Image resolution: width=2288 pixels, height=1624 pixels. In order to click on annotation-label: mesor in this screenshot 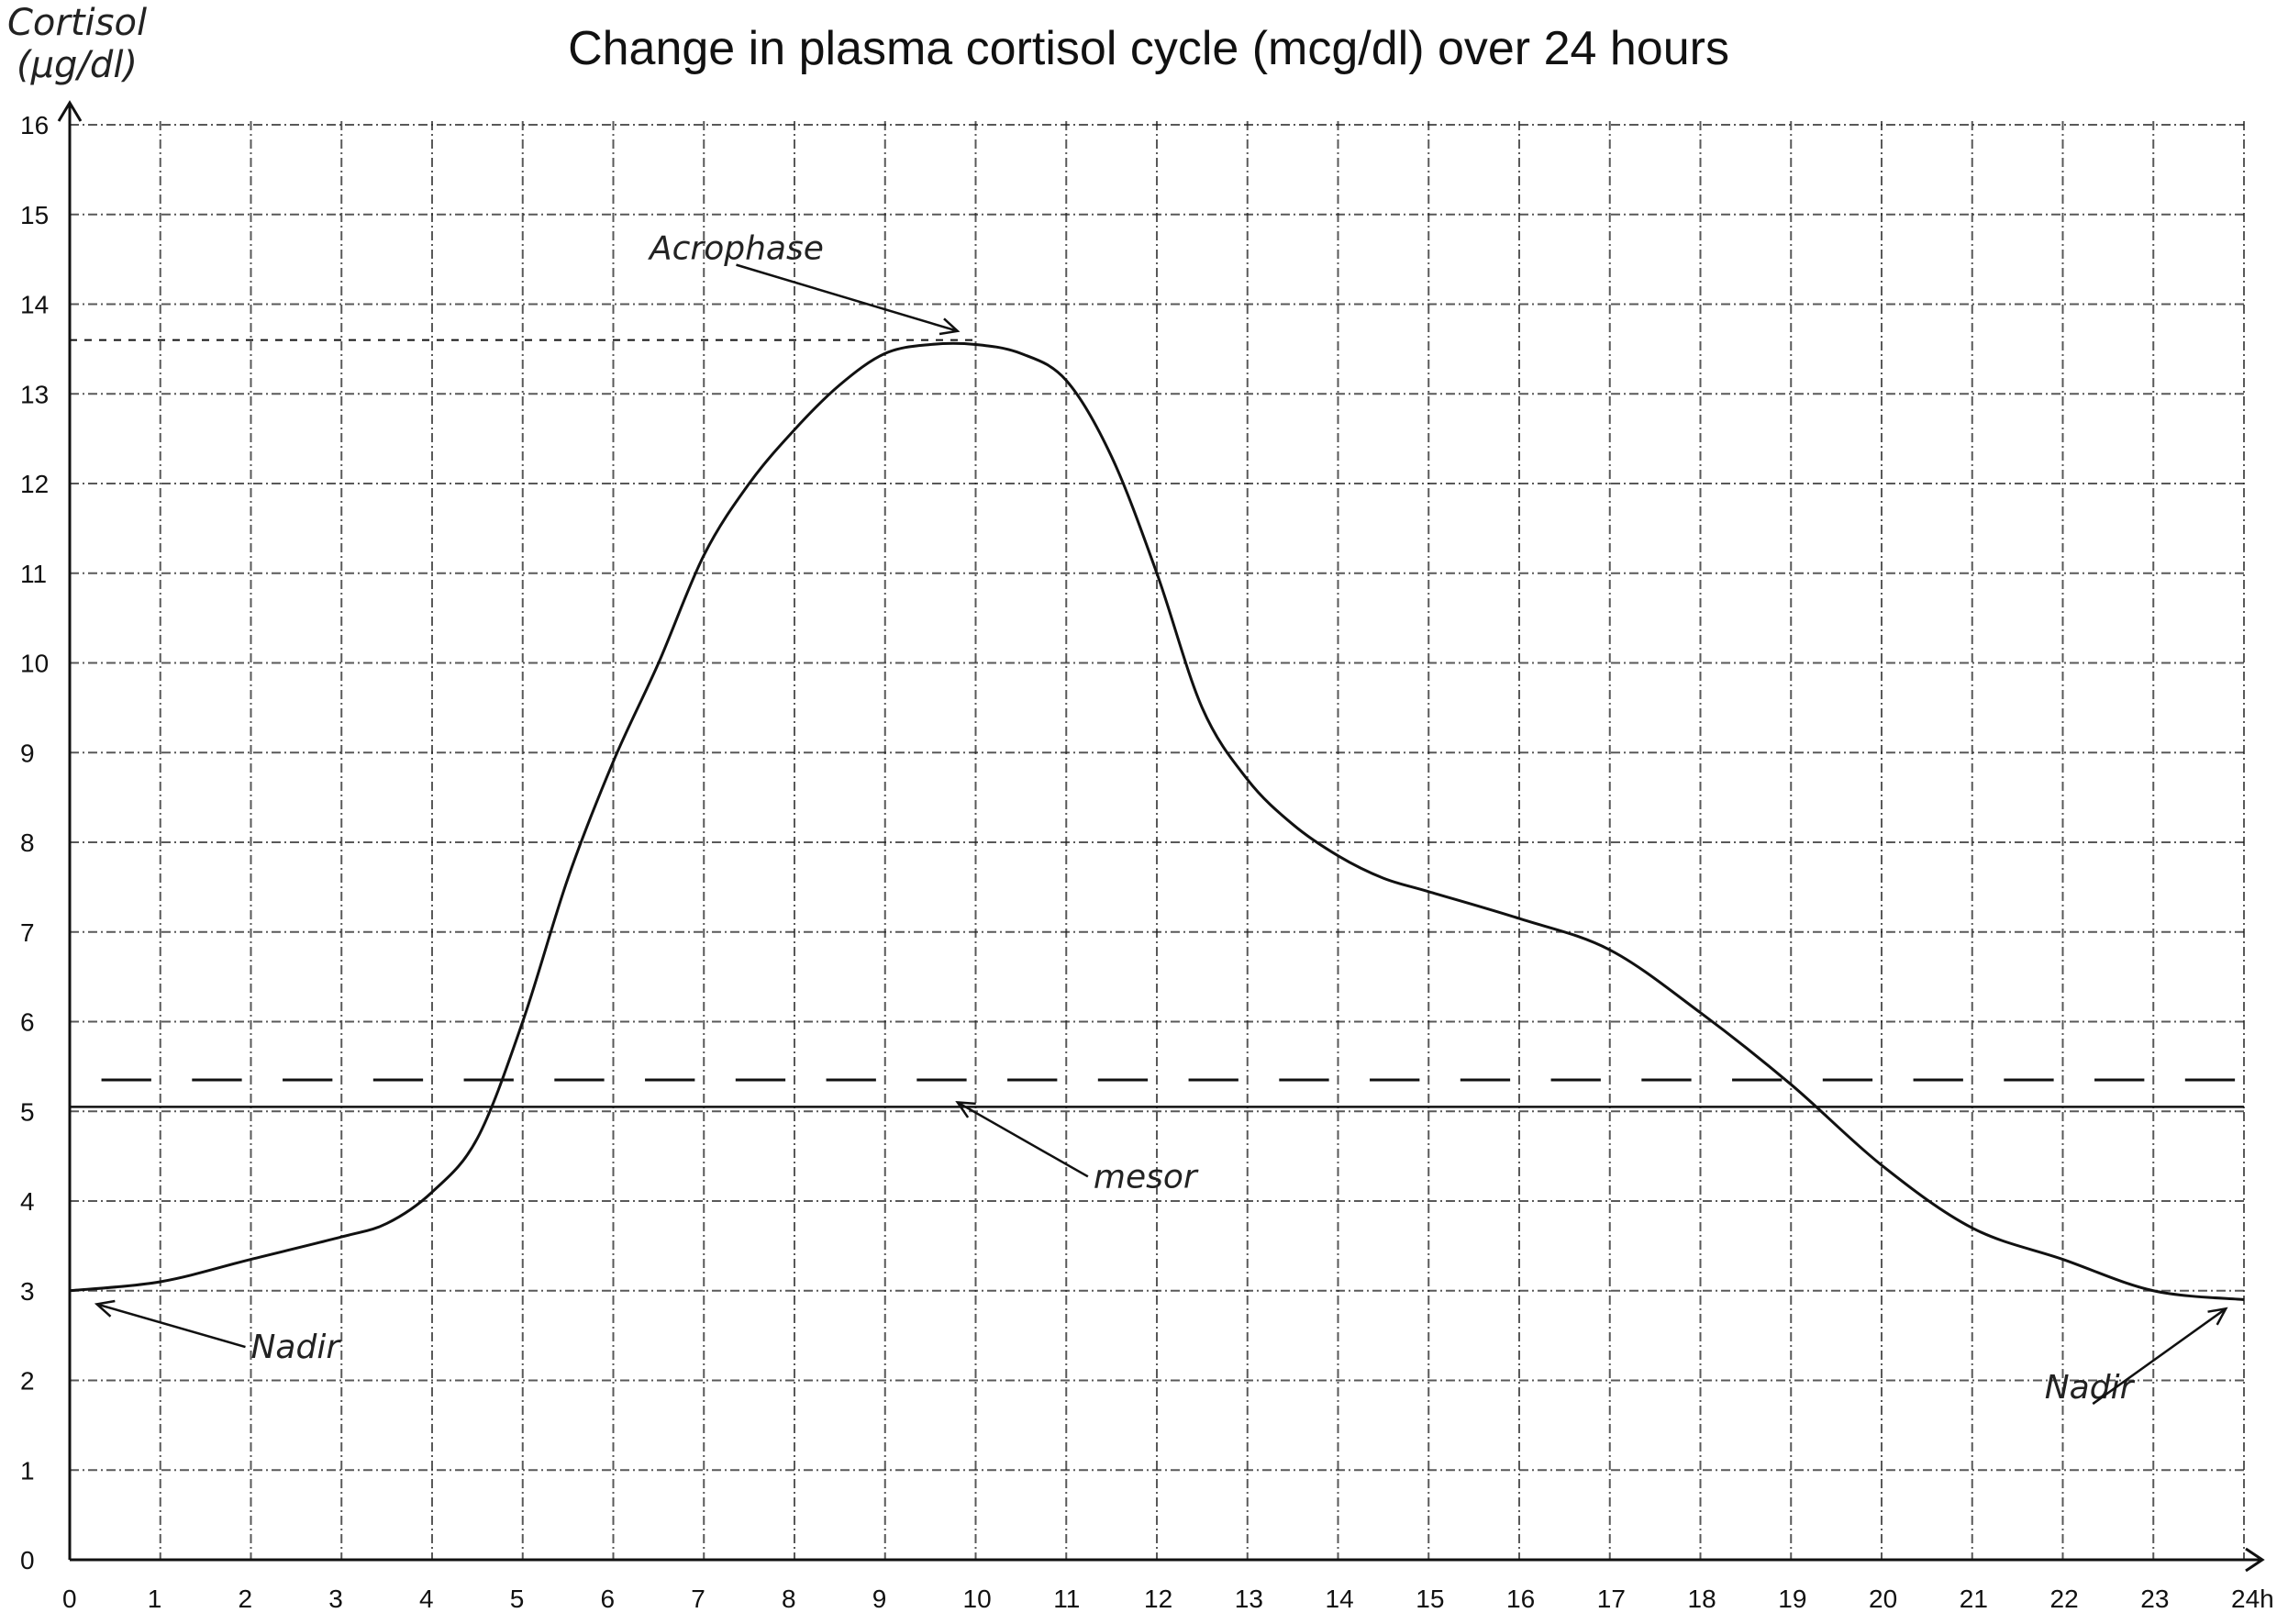, I will do `click(1146, 1177)`.